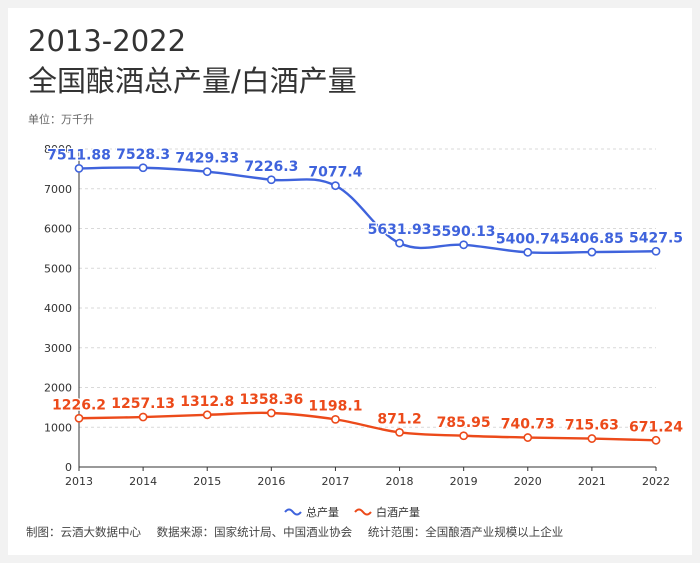  I want to click on y-tick-label: 1000, so click(58, 427).